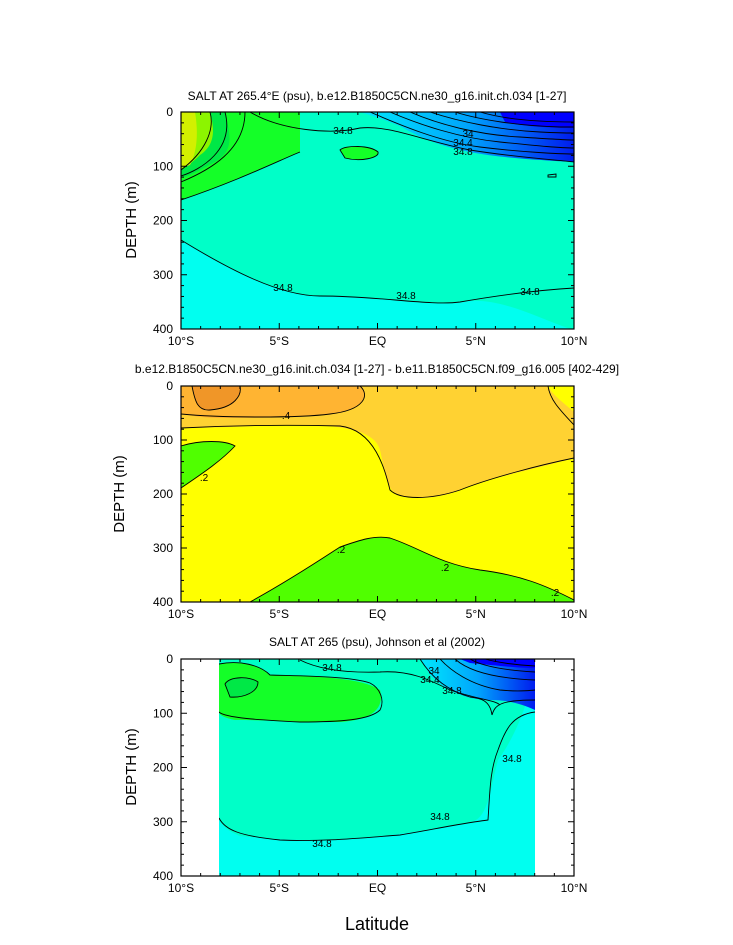  I want to click on panel-2-contour-labels: .4 .2 .2 .2 .2, so click(380, 505).